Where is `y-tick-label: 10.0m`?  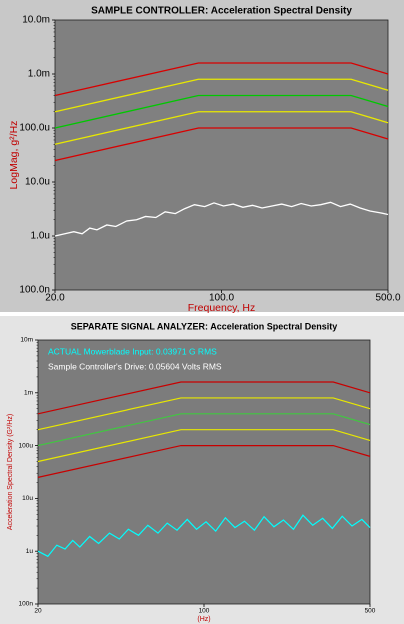
y-tick-label: 10.0m is located at coordinates (36, 20).